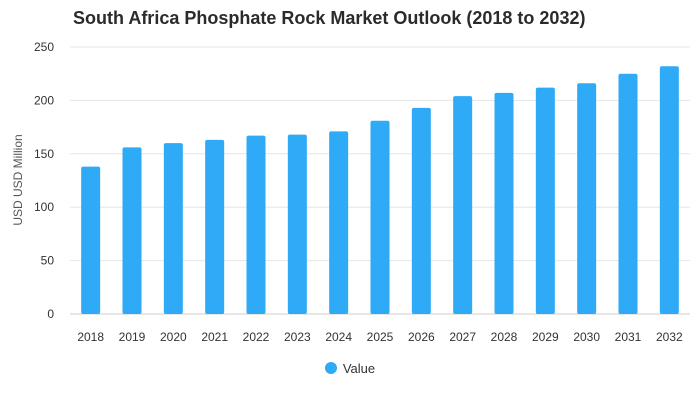  I want to click on x-tick-label: 2025, so click(380, 337).